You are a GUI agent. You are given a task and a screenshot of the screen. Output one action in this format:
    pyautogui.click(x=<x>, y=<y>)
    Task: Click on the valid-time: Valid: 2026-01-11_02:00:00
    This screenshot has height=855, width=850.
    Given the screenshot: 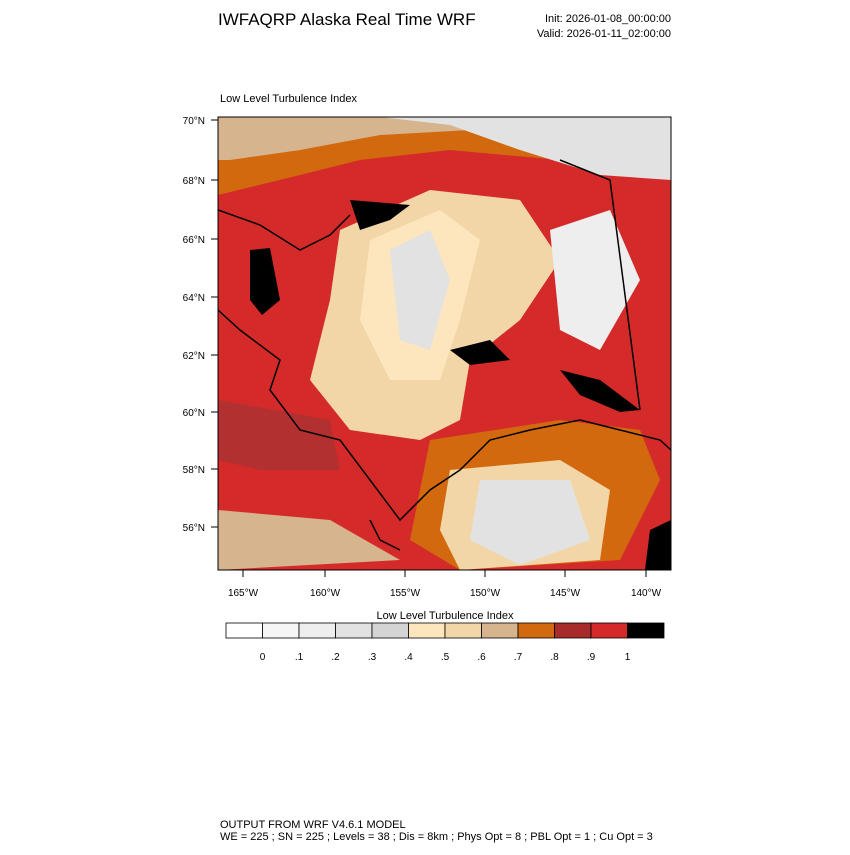 What is the action you would take?
    pyautogui.click(x=604, y=34)
    